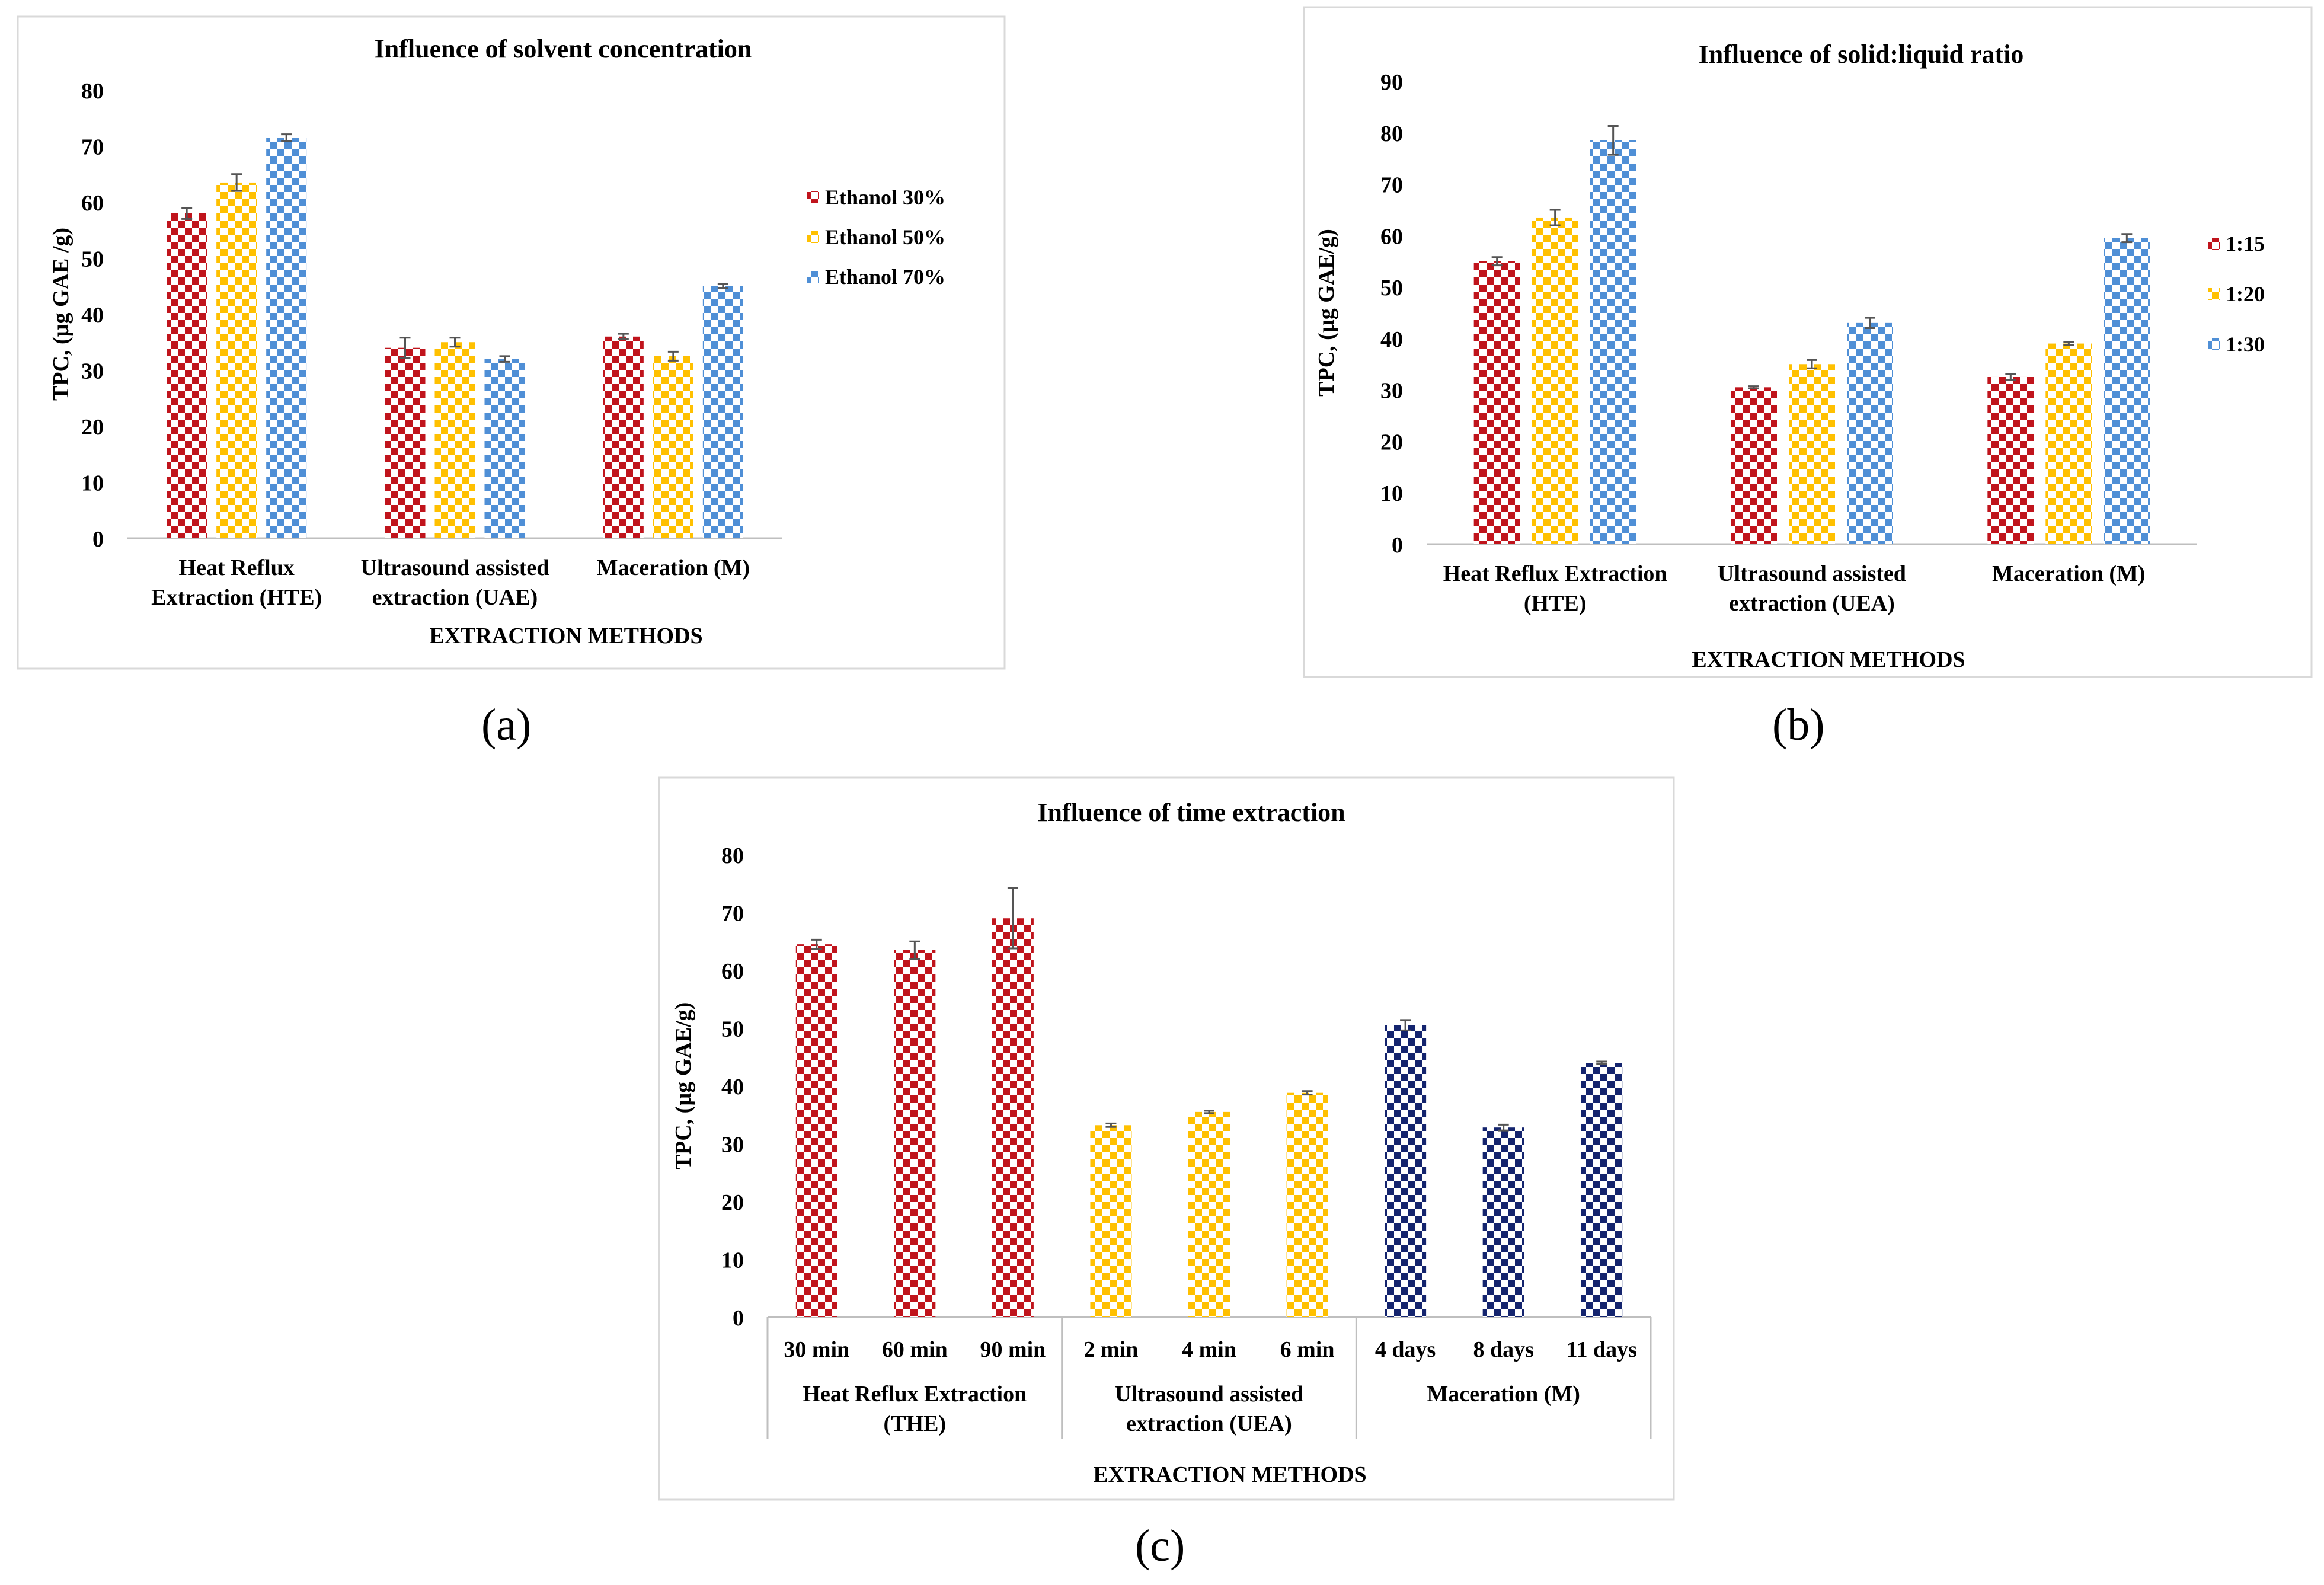 The image size is (2324, 1585). What do you see at coordinates (1503, 1349) in the screenshot?
I see `x-tick-label: 8 days` at bounding box center [1503, 1349].